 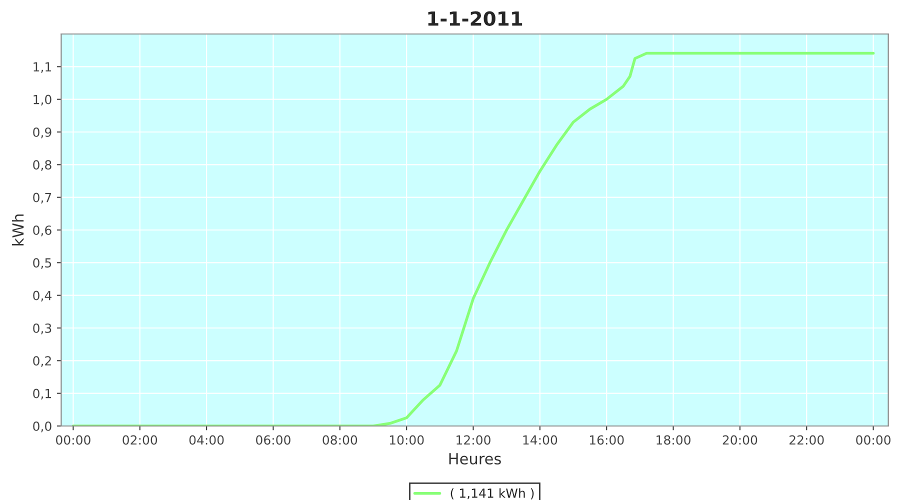 I want to click on x-tick-label: 16:00, so click(x=607, y=440).